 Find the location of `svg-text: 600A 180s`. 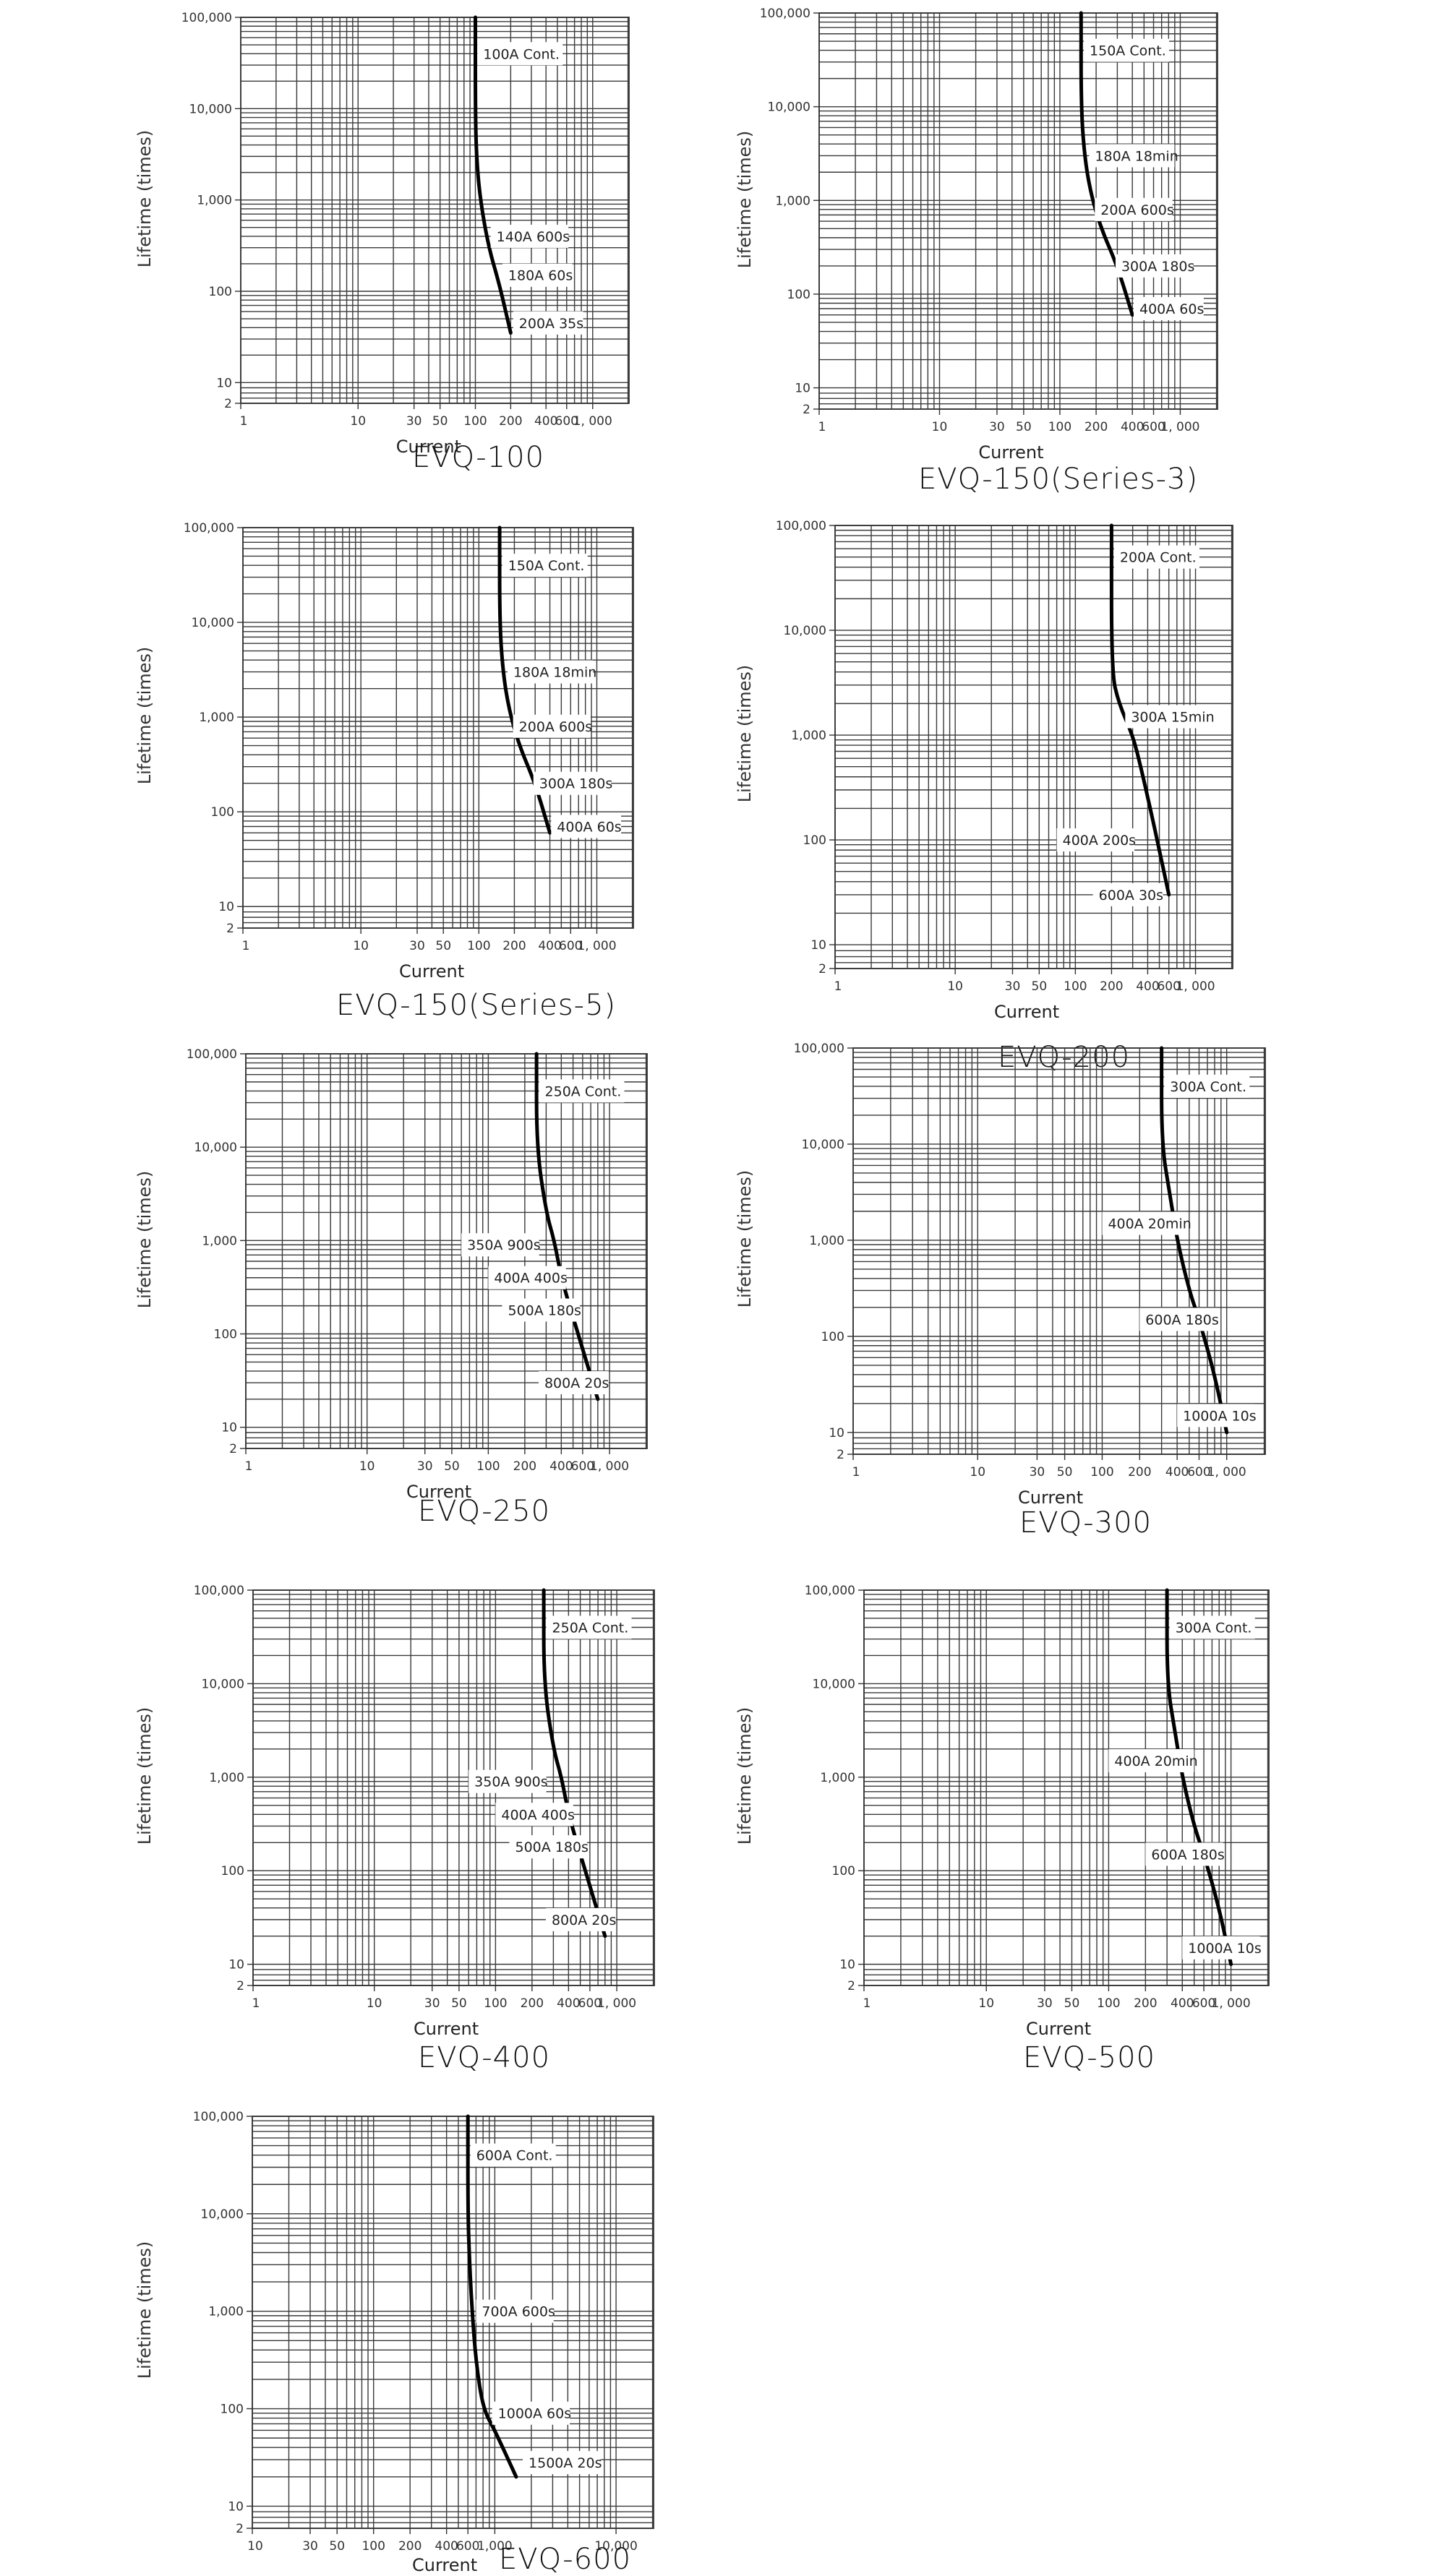

svg-text: 600A 180s is located at coordinates (1181, 1320).